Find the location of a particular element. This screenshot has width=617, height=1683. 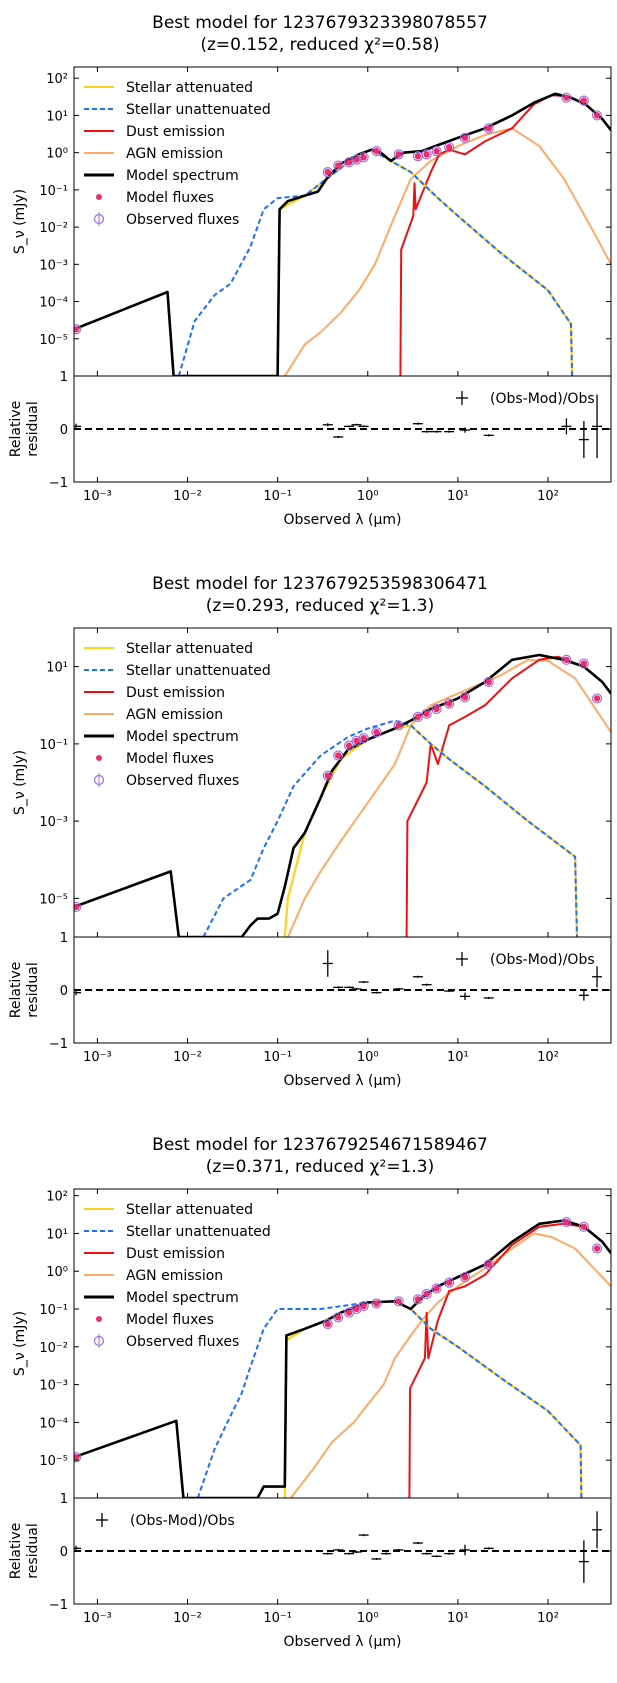

main-plot-area is located at coordinates (342, 795).